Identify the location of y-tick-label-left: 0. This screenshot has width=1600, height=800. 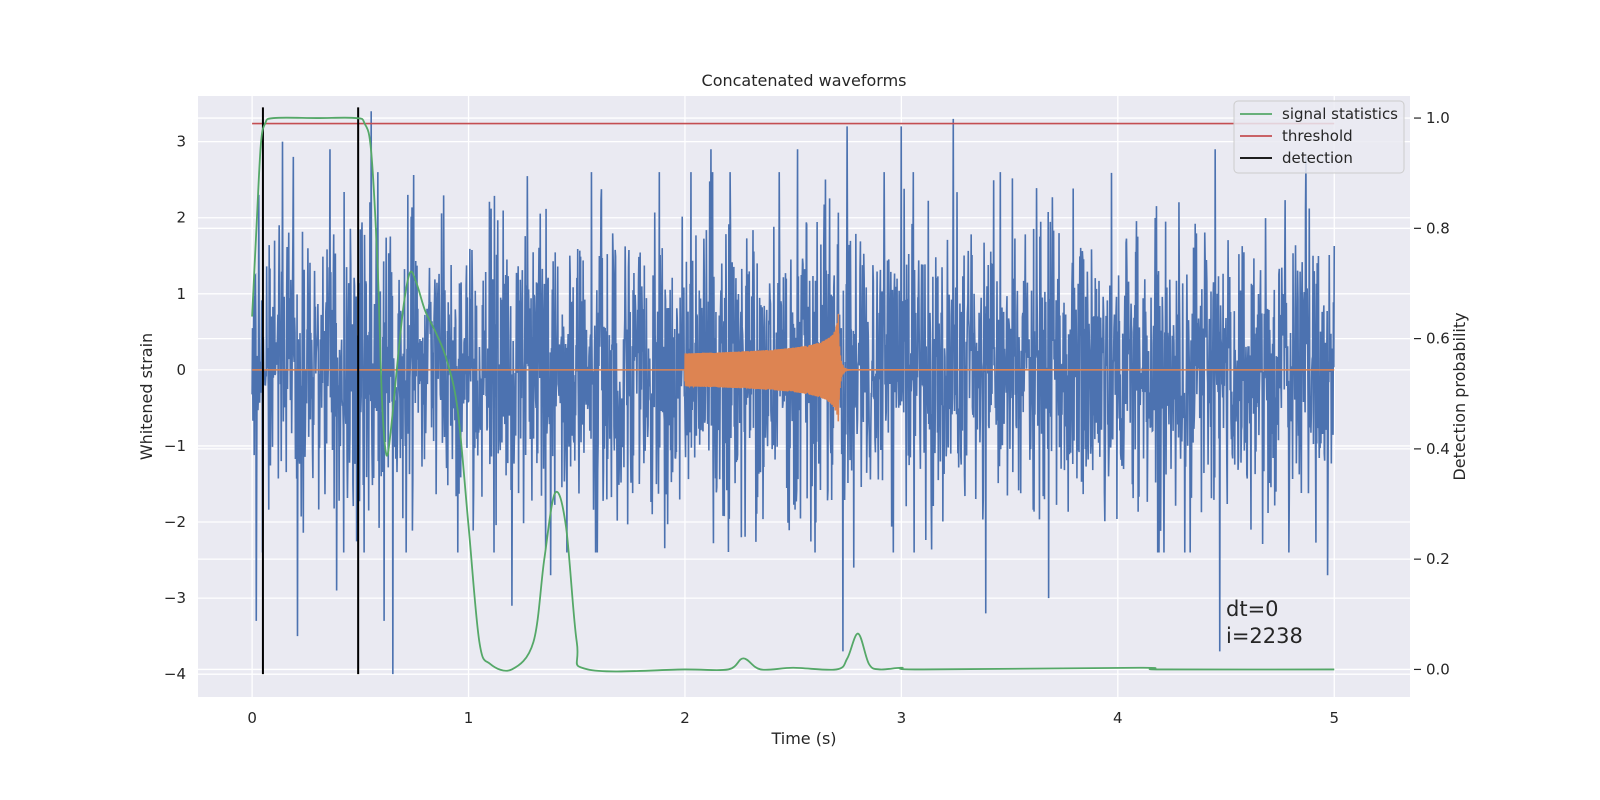
(181, 370).